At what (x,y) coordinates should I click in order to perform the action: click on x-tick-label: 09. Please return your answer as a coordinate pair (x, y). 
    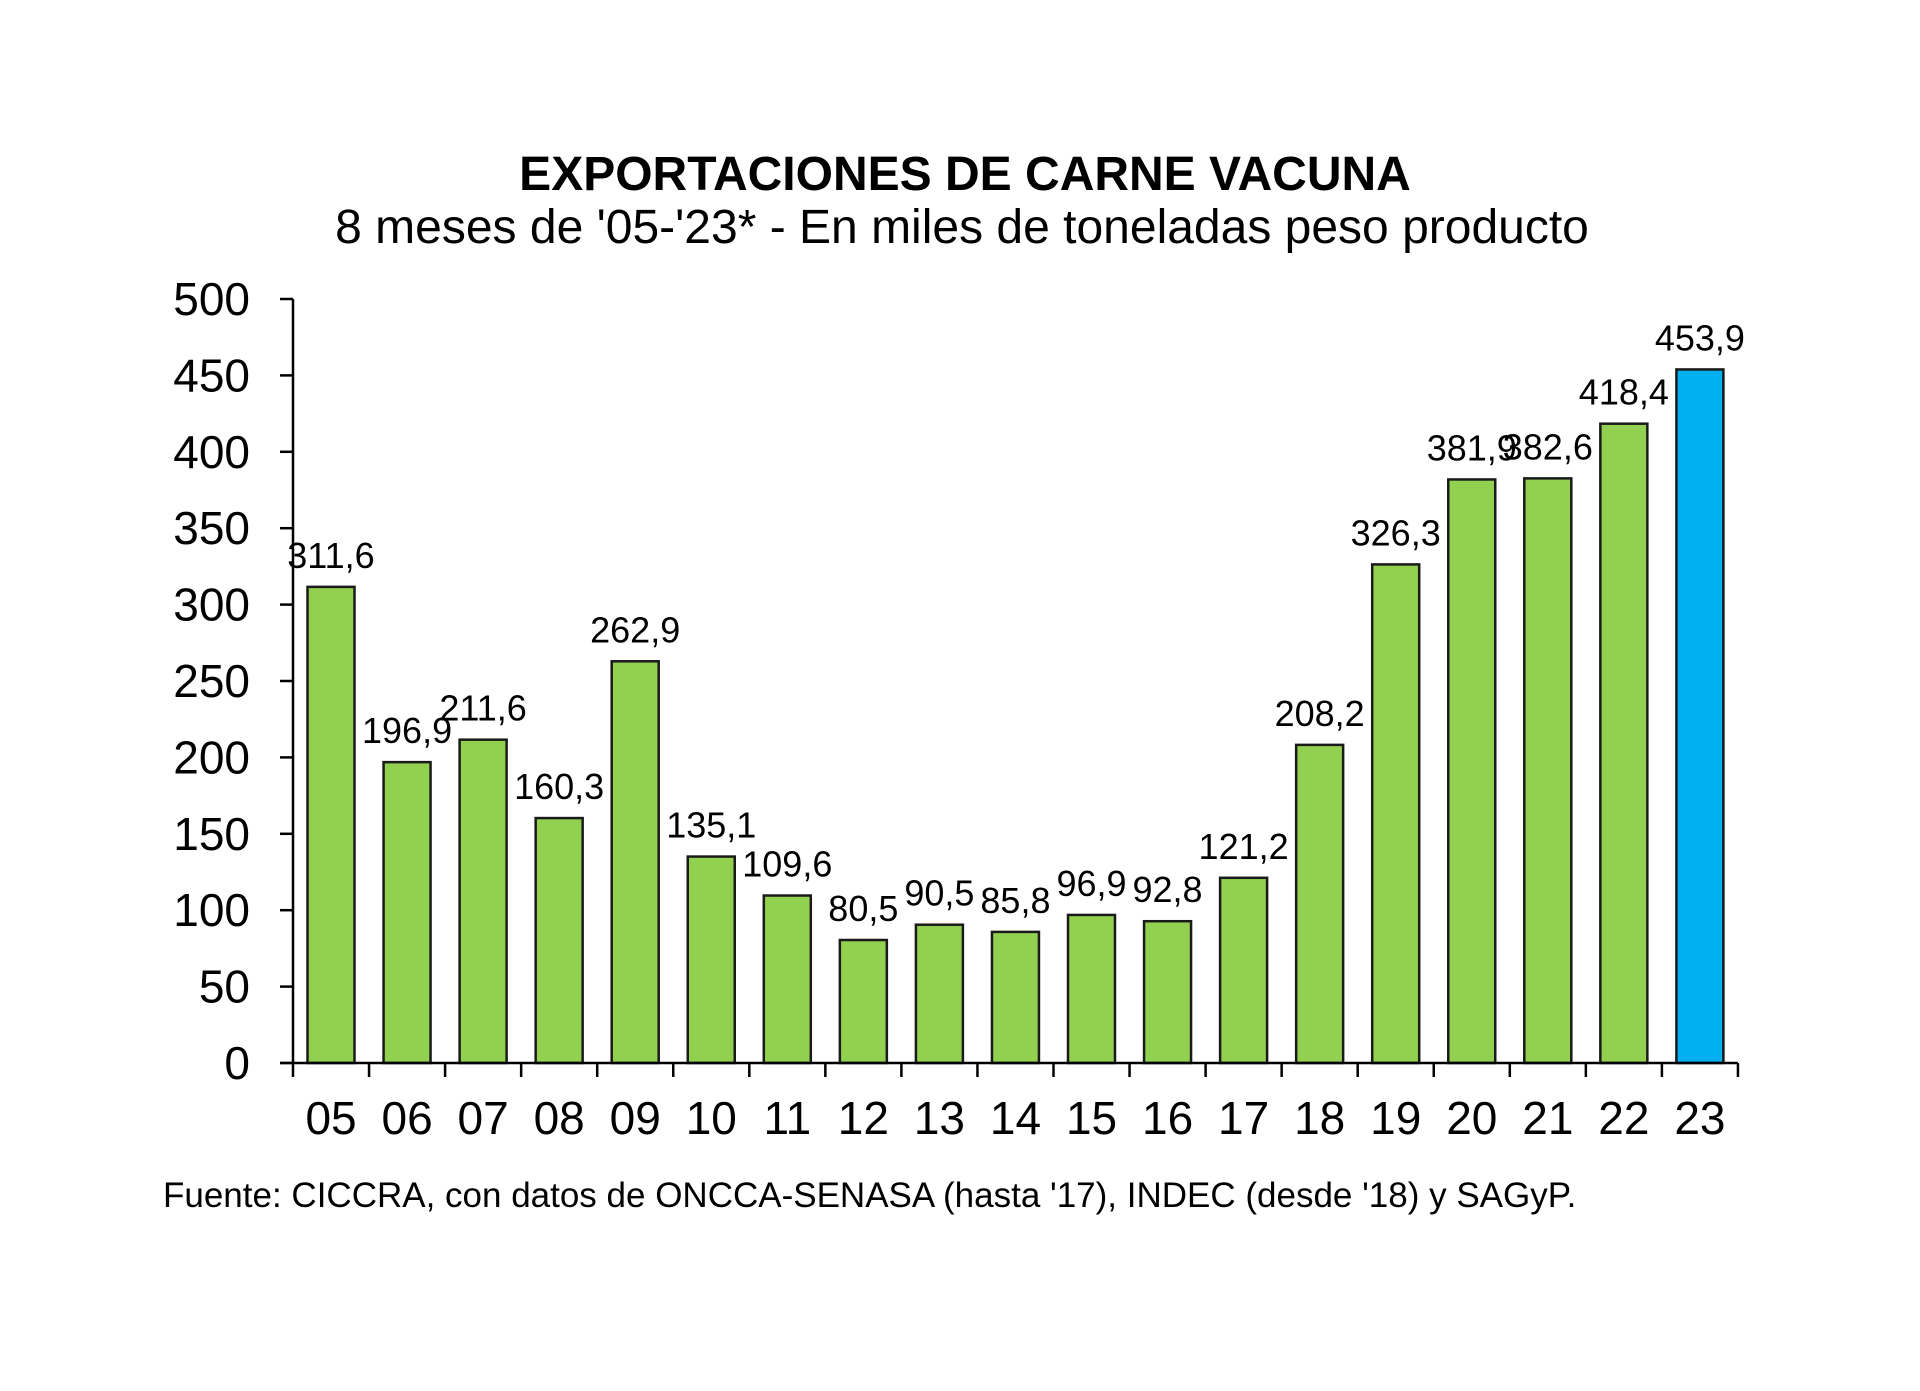
    Looking at the image, I should click on (635, 1118).